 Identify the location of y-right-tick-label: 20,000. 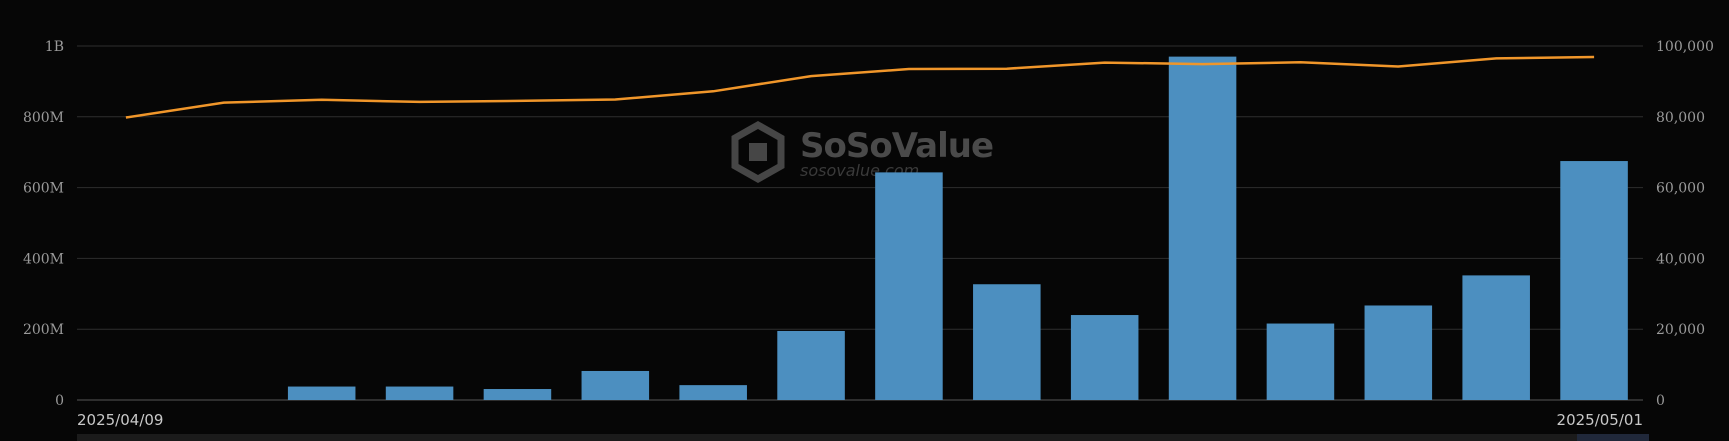
(1680, 330).